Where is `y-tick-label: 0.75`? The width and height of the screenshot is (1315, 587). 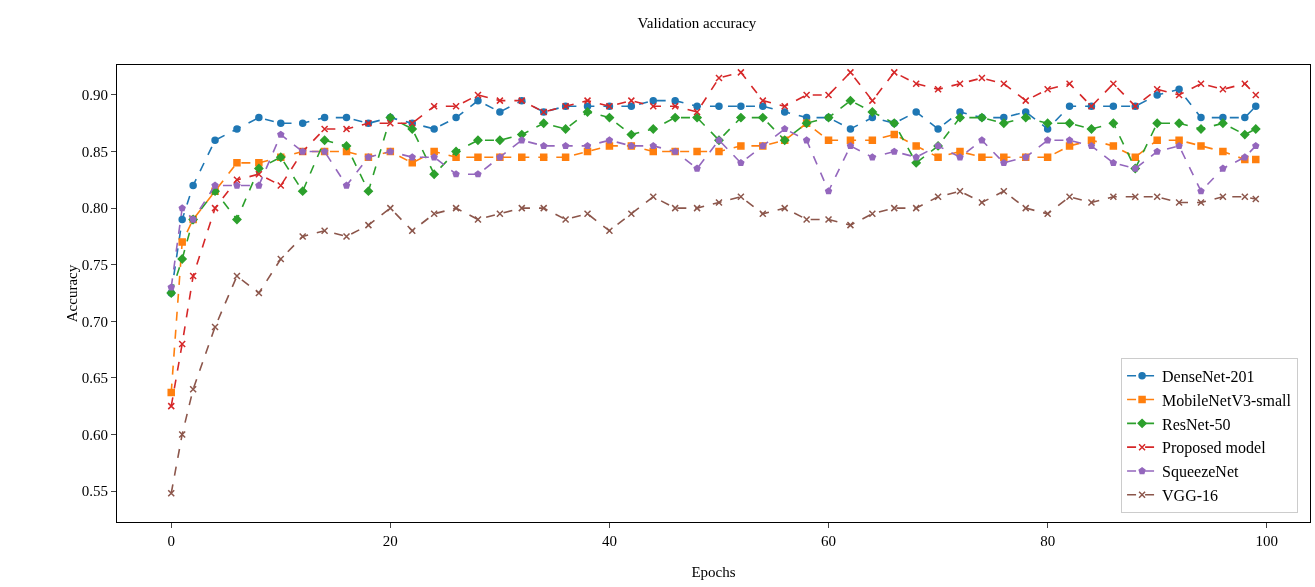 y-tick-label: 0.75 is located at coordinates (94, 264).